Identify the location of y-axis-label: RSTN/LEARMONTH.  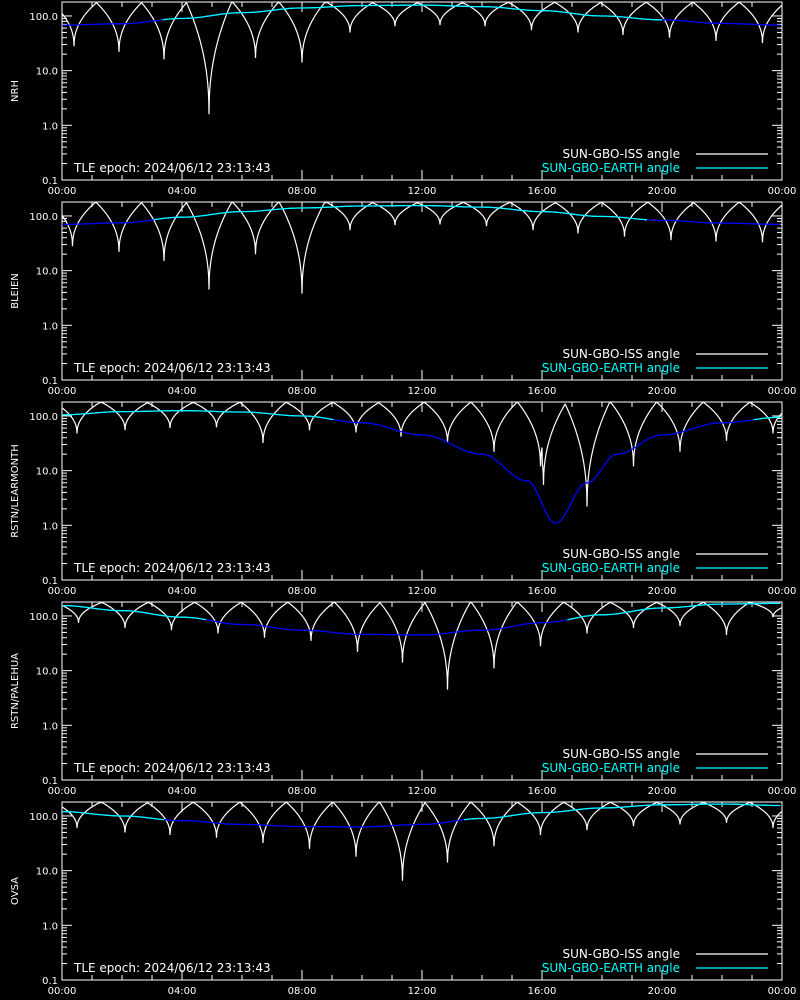
(15, 491).